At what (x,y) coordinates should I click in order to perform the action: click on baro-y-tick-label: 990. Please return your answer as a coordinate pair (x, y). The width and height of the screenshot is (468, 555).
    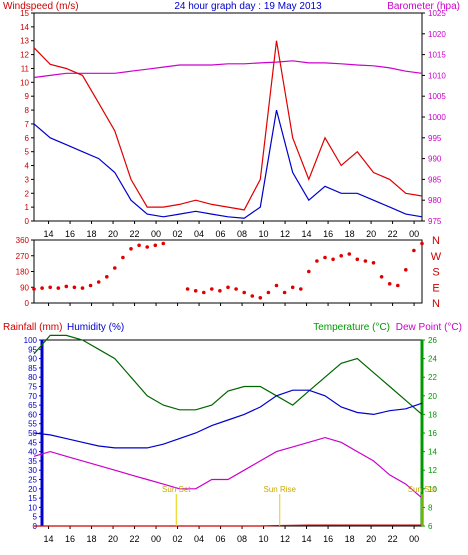
    Looking at the image, I should click on (435, 159).